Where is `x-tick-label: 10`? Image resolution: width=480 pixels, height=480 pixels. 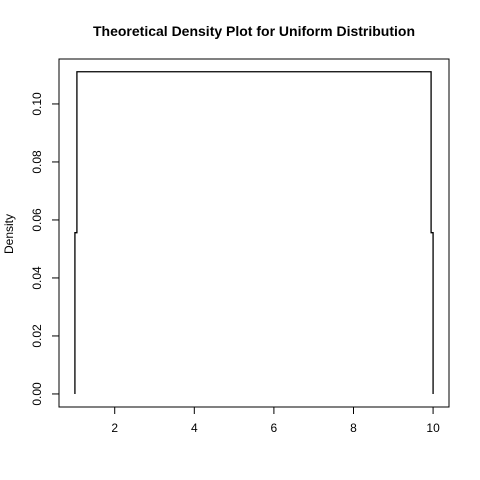 x-tick-label: 10 is located at coordinates (433, 428).